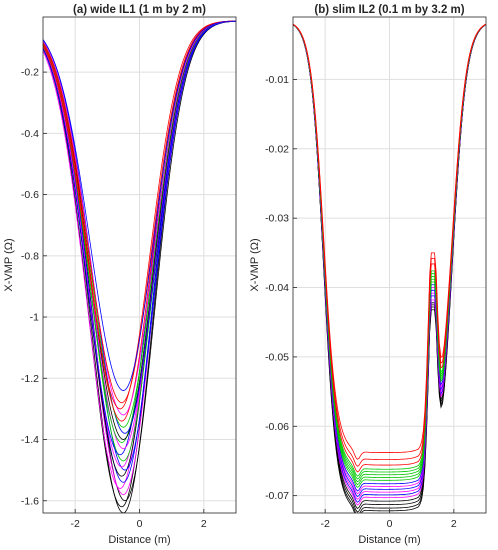  Describe the element at coordinates (277, 219) in the screenshot. I see `y-tick-label: -0.03` at that location.